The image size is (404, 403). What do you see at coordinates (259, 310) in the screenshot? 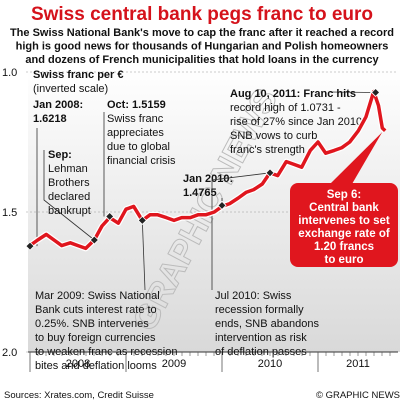
I see `annotation: recession formally` at bounding box center [259, 310].